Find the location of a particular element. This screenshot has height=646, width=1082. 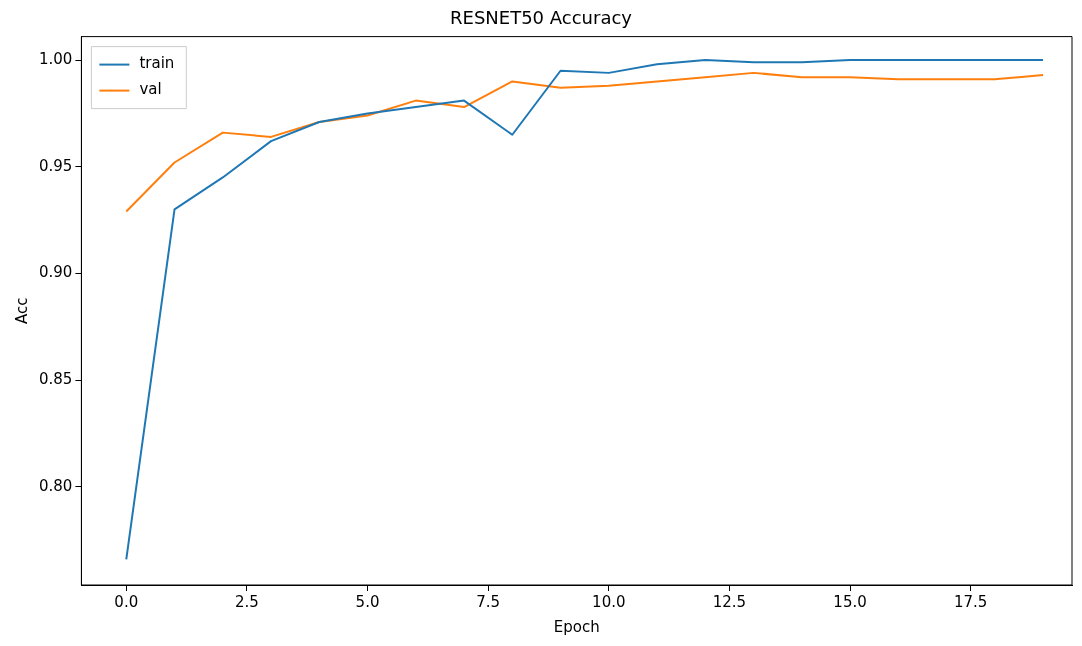

legend-label: train is located at coordinates (157, 63).